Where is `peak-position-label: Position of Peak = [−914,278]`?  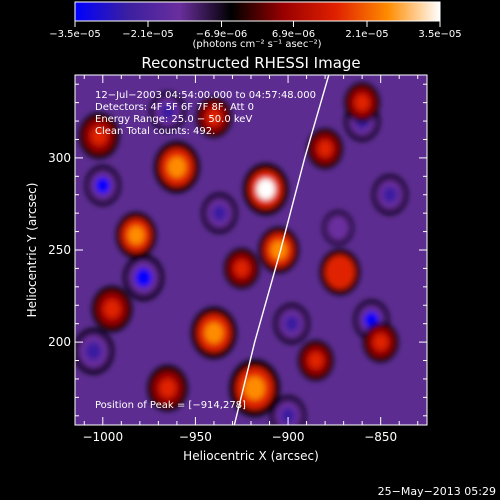 peak-position-label: Position of Peak = [−914,278] is located at coordinates (170, 405).